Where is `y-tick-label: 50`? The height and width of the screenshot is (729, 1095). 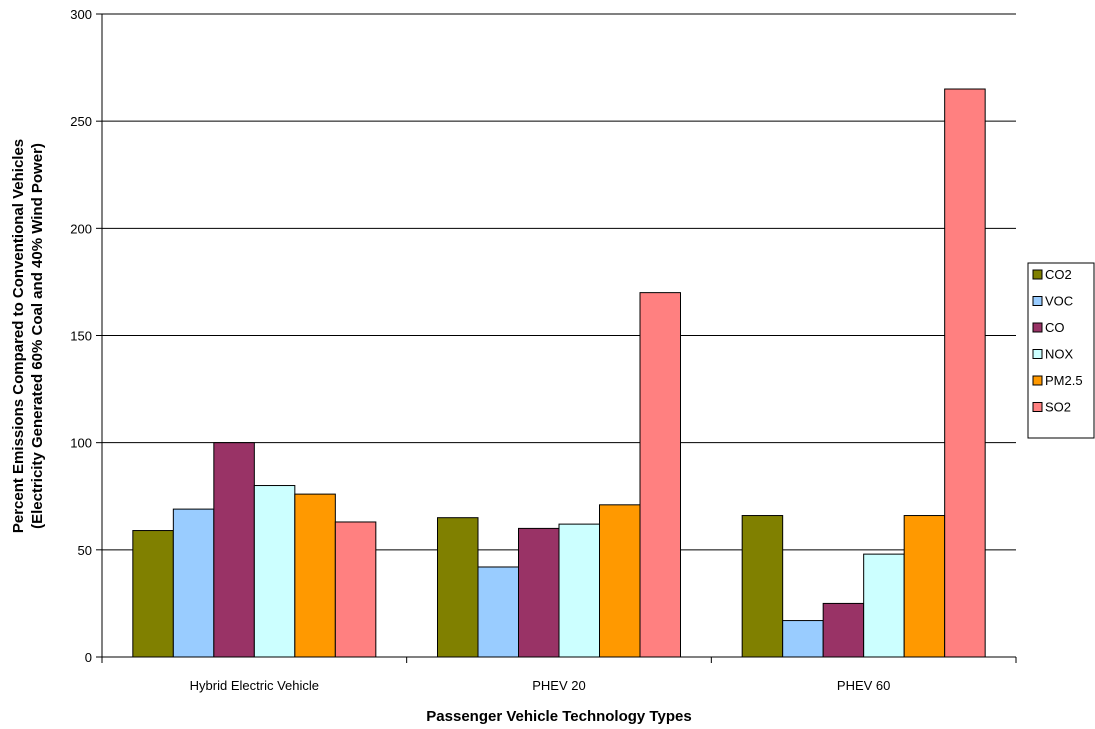 y-tick-label: 50 is located at coordinates (85, 550).